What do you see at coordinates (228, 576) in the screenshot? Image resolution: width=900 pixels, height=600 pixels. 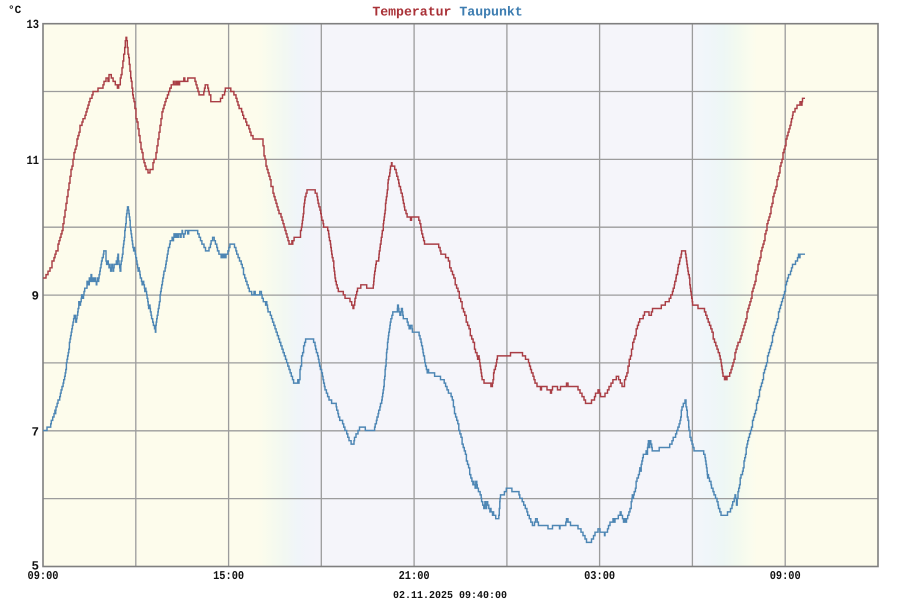 I see `svg-text: 15:00` at bounding box center [228, 576].